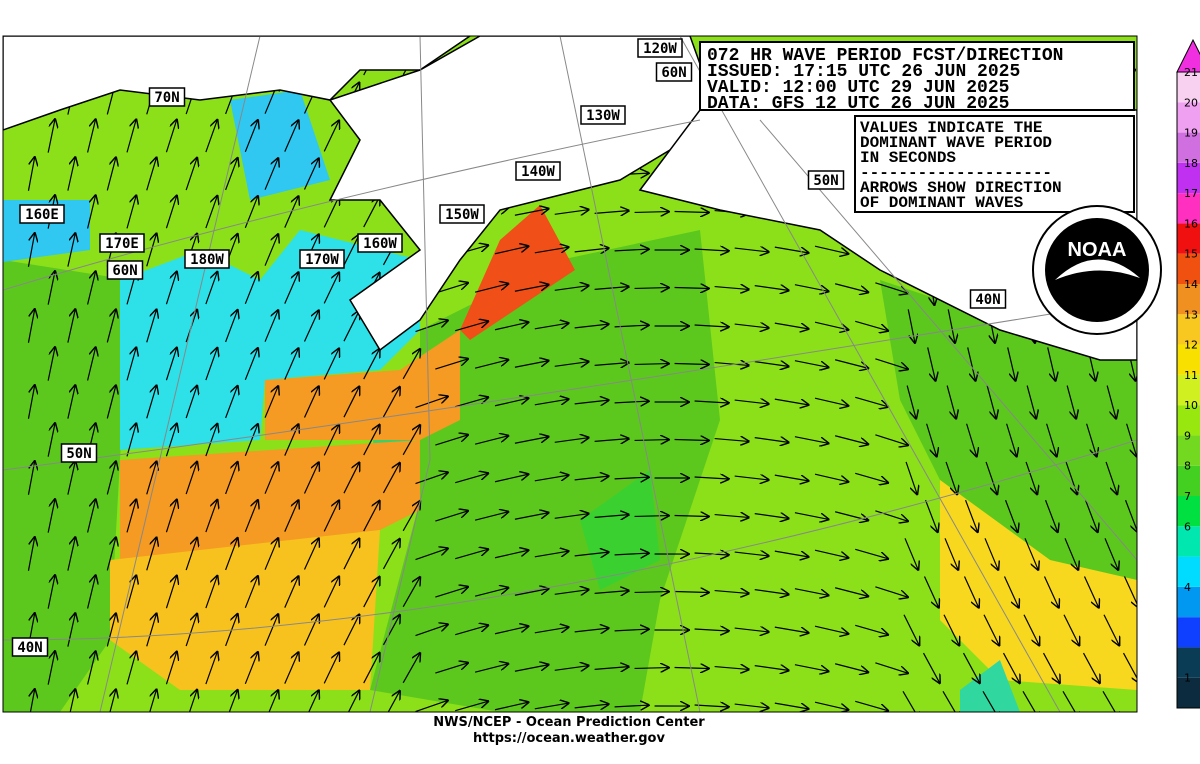  Describe the element at coordinates (207, 260) in the screenshot. I see `grid-label: 180W` at that location.